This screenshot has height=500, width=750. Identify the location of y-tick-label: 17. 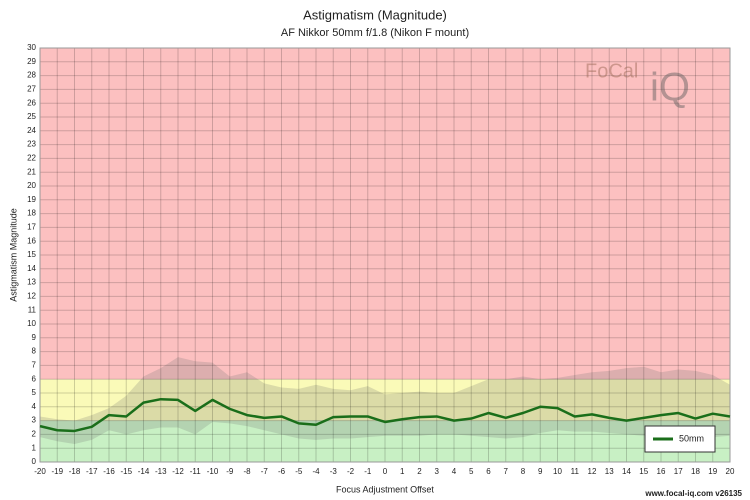
(31, 227).